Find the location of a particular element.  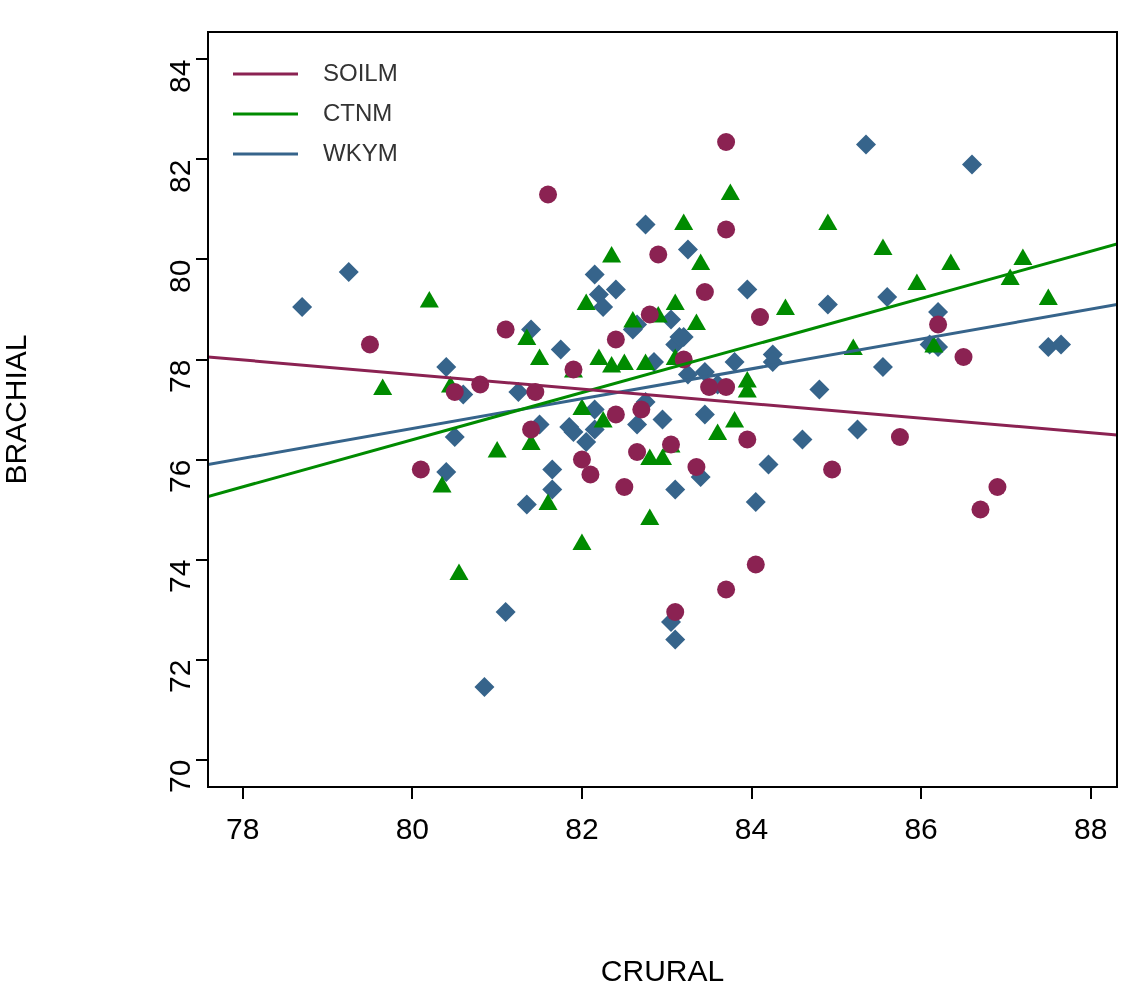

y-tick-label: 76 is located at coordinates (180, 476).